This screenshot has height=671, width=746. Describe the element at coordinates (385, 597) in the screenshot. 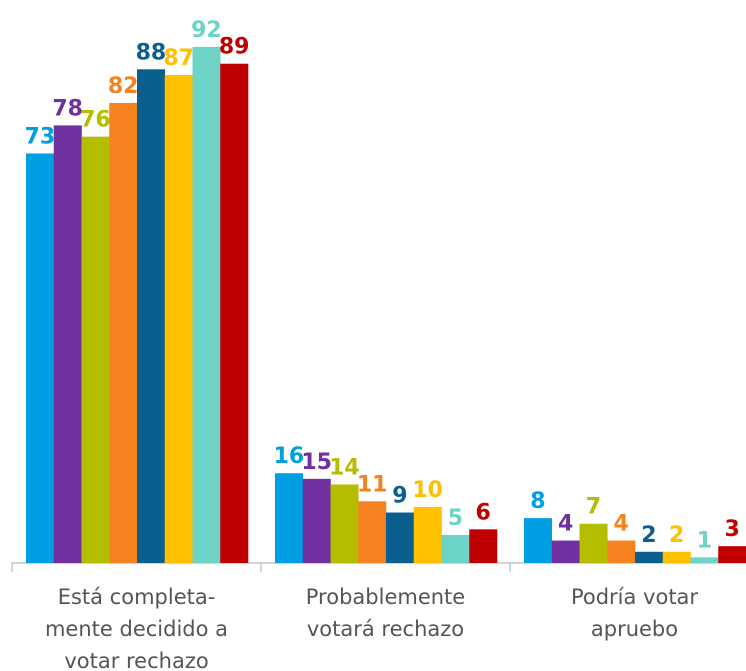

I see `x-tick-label-line: Probablemente` at that location.